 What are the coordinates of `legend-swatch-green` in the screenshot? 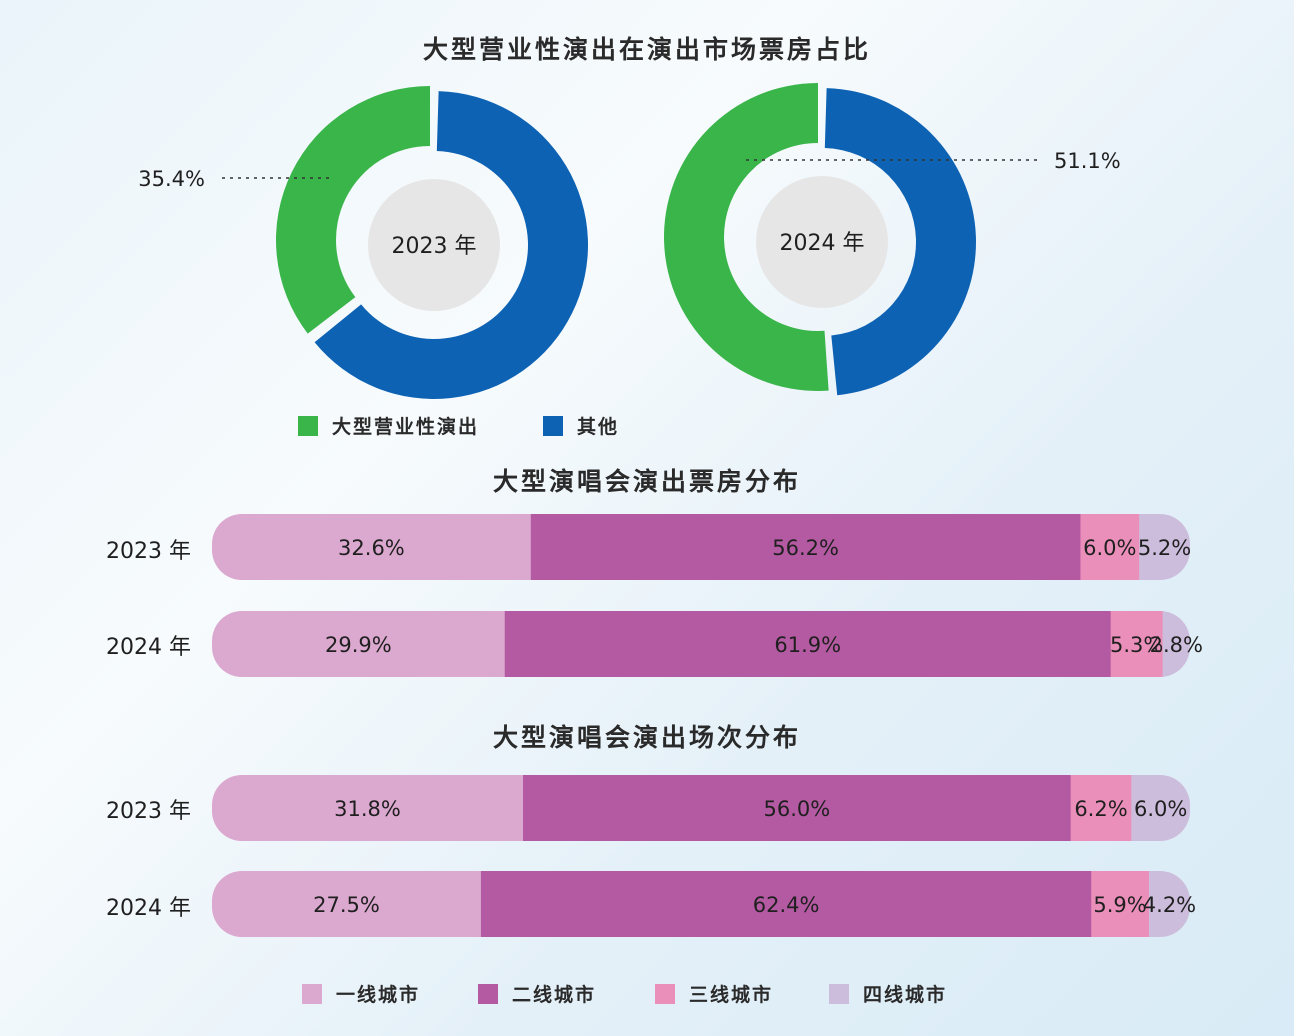 It's located at (308, 425).